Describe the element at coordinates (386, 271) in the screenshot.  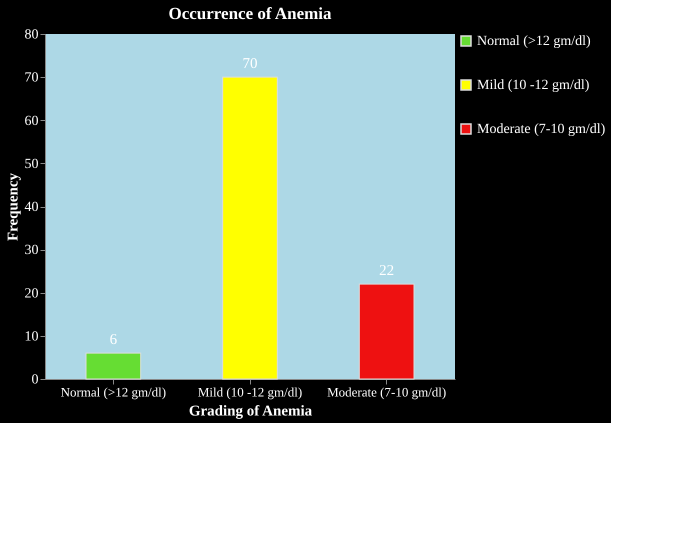
I see `data-label: 22` at that location.